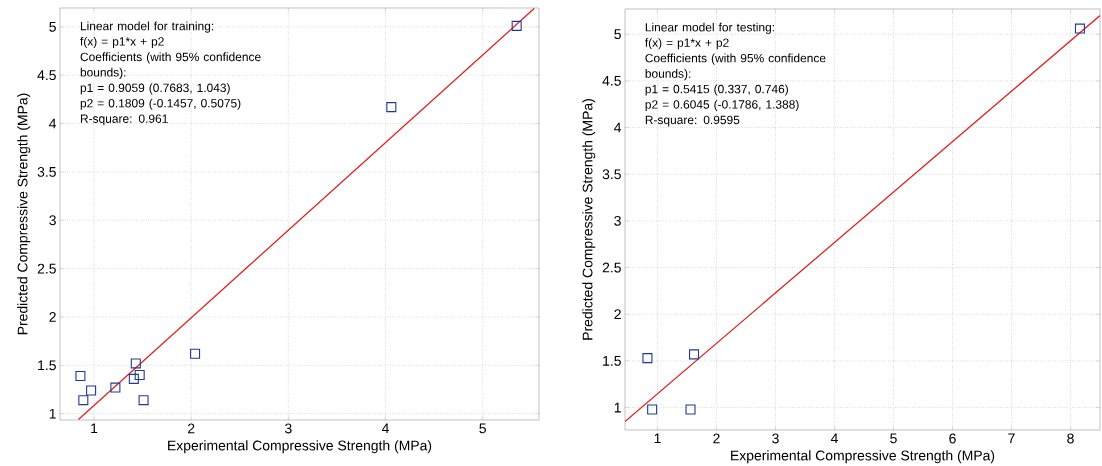  I want to click on x-tick-label: 8, so click(1070, 438).